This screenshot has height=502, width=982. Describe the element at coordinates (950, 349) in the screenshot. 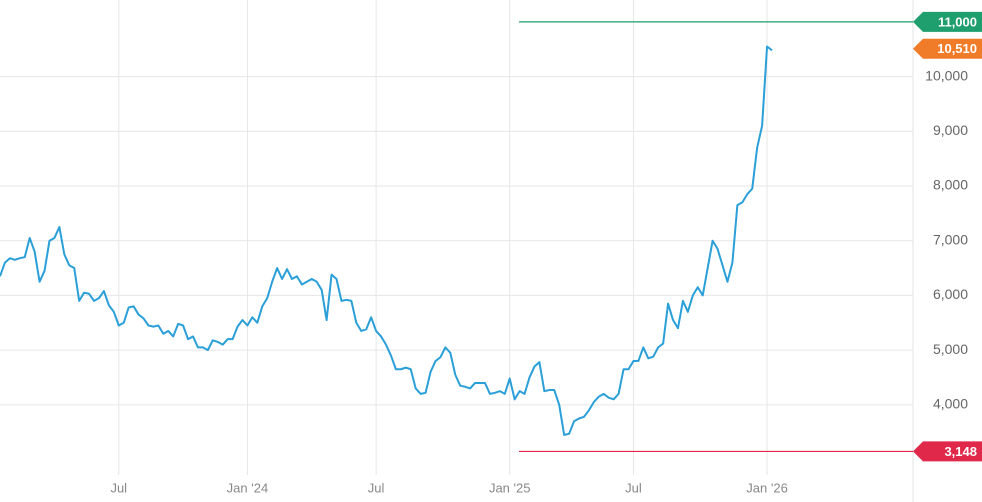

I see `y-tick-label: 5,000` at that location.